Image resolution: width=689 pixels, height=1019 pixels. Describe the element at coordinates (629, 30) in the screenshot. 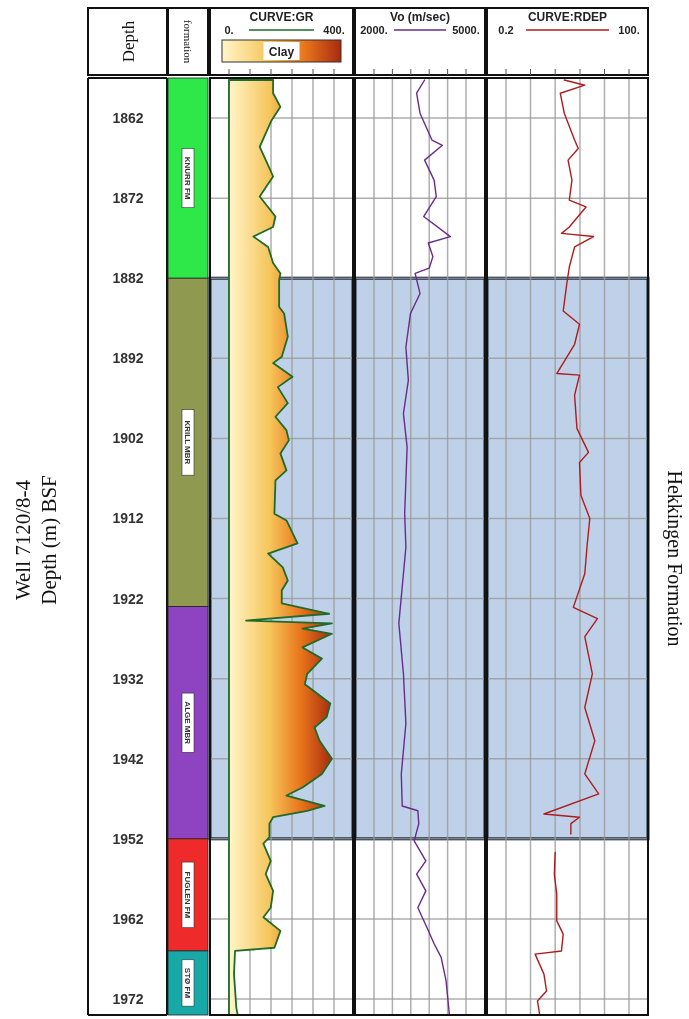

I see `x-tick-label: 100.` at that location.